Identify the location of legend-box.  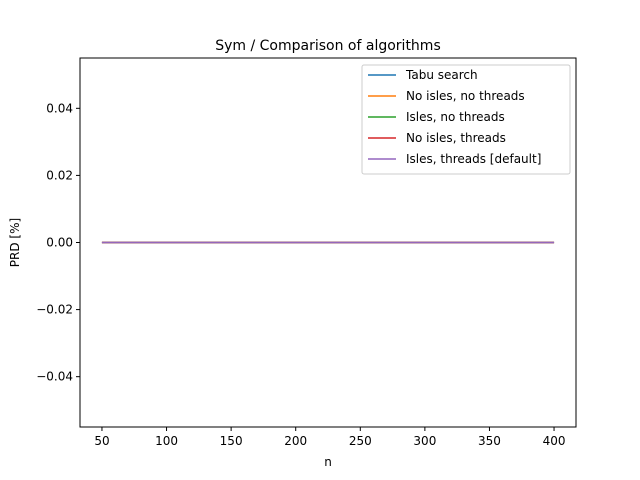
(466, 119).